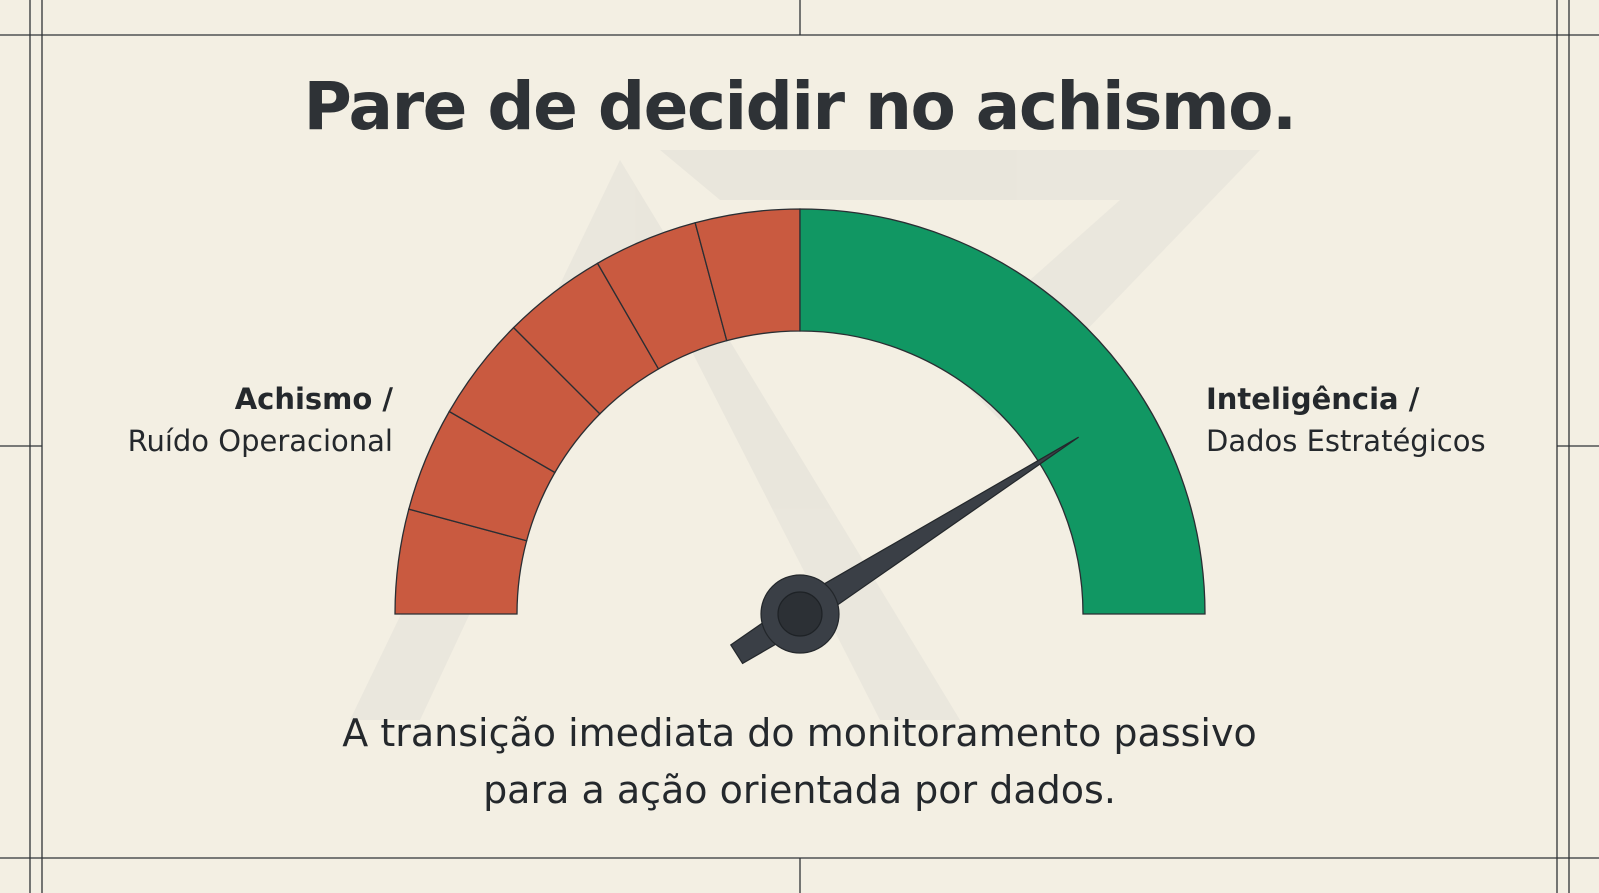  Describe the element at coordinates (313, 399) in the screenshot. I see `label-achismo-title: Achismo /` at that location.